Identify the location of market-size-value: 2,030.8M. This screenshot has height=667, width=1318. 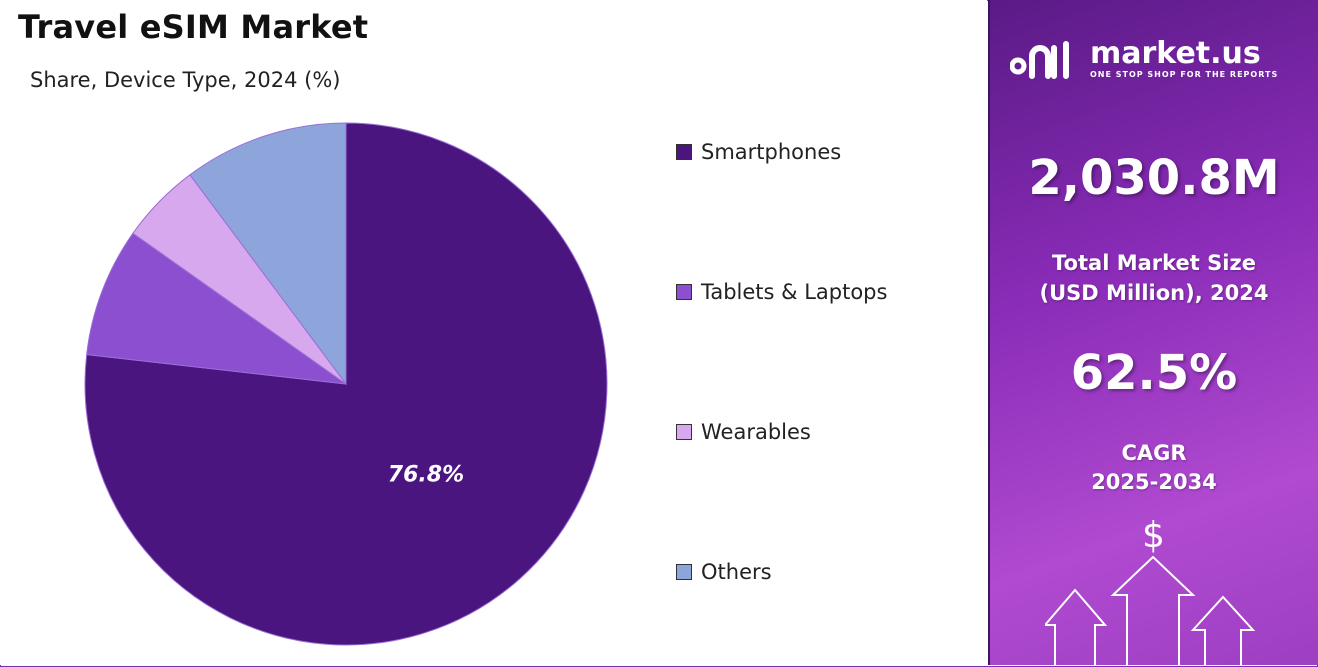
(1154, 178).